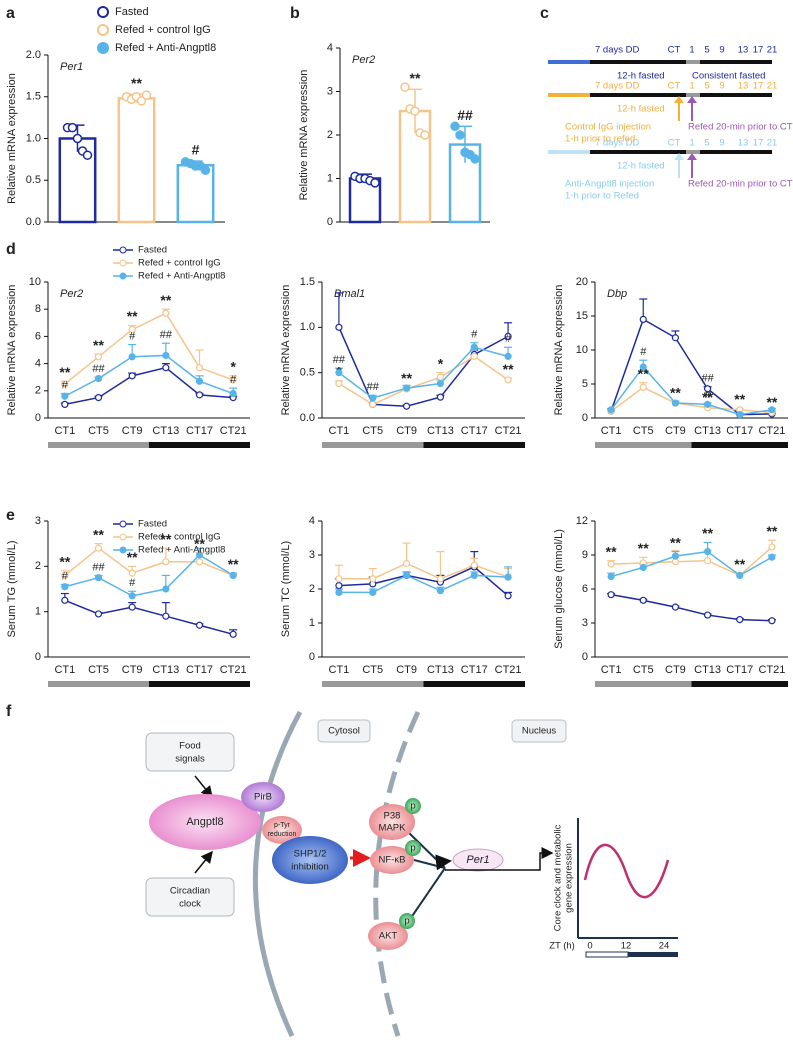 The width and height of the screenshot is (793, 1043). Describe the element at coordinates (205, 822) in the screenshot. I see `ligand` at that location.